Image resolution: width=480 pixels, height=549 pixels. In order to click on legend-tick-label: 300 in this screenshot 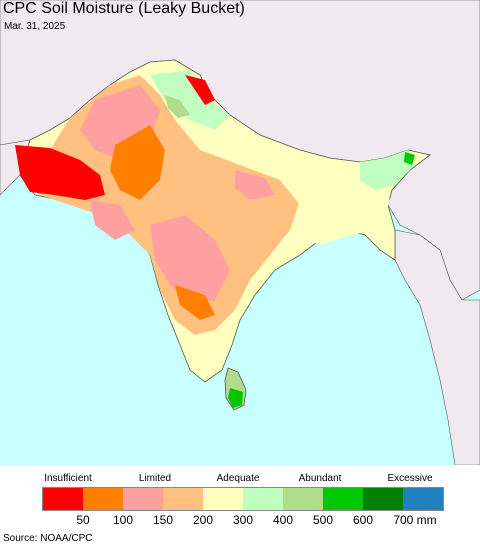, I will do `click(243, 520)`.